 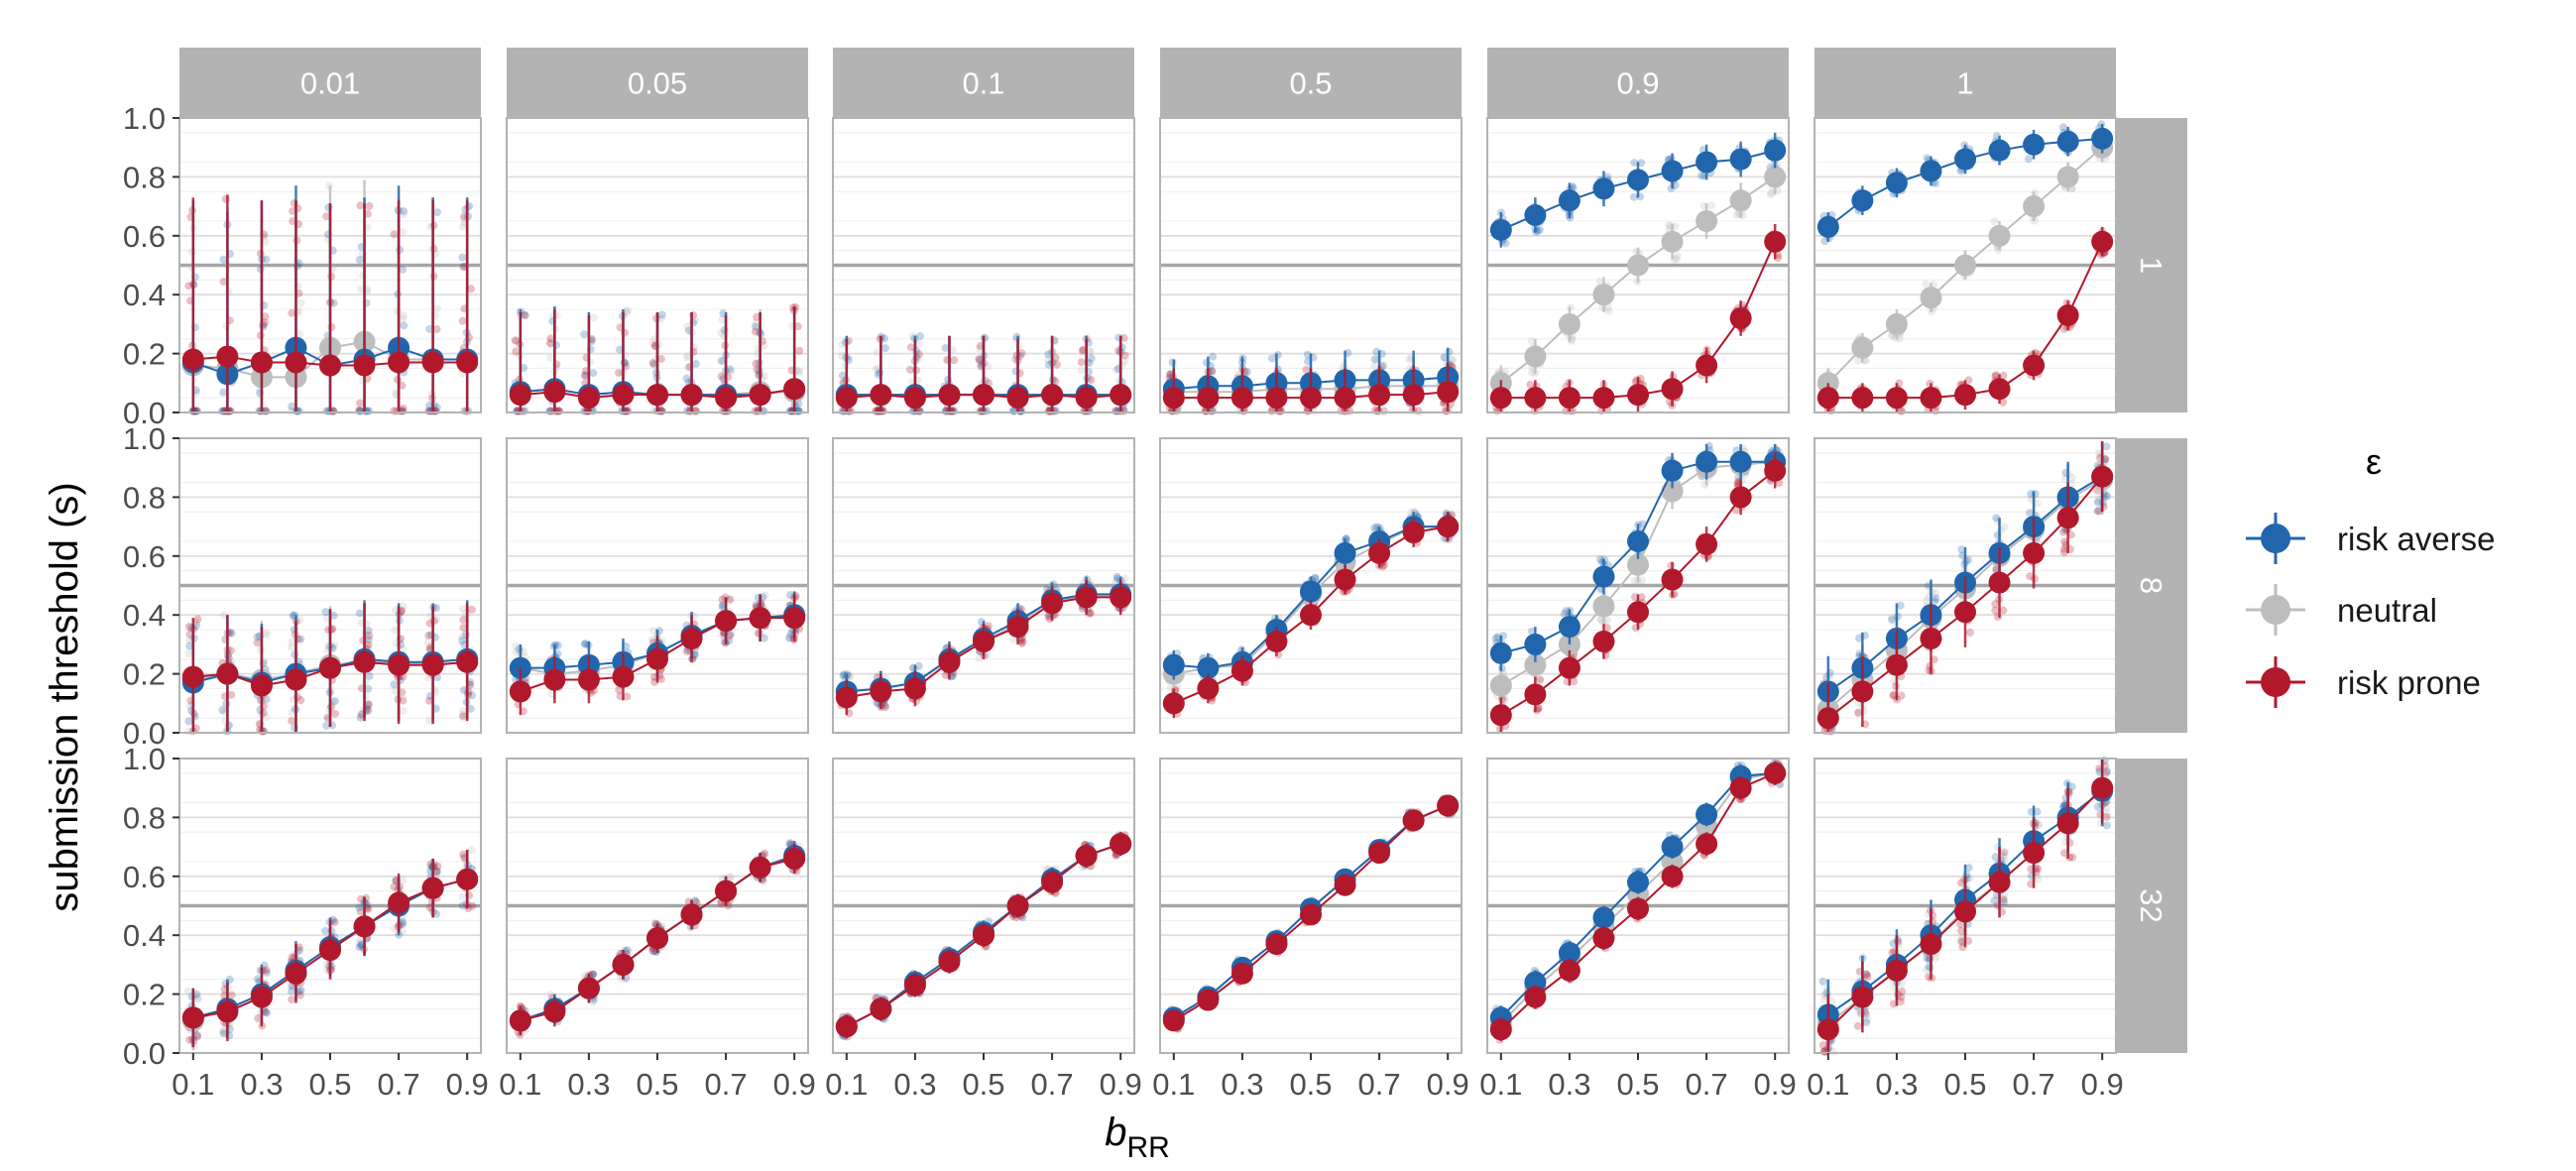 I want to click on x-tick-label: 0.9, so click(x=468, y=1084).